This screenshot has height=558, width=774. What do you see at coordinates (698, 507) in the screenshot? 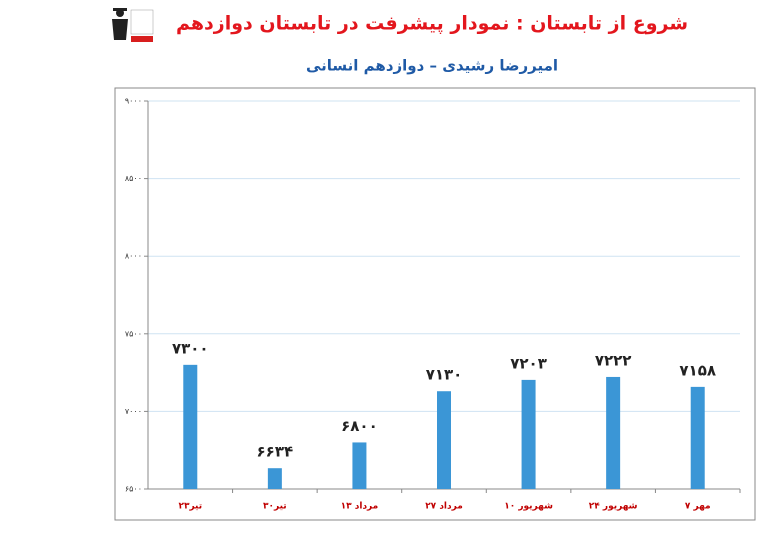
I see `x-tick-label: ۷ مهر` at bounding box center [698, 507].